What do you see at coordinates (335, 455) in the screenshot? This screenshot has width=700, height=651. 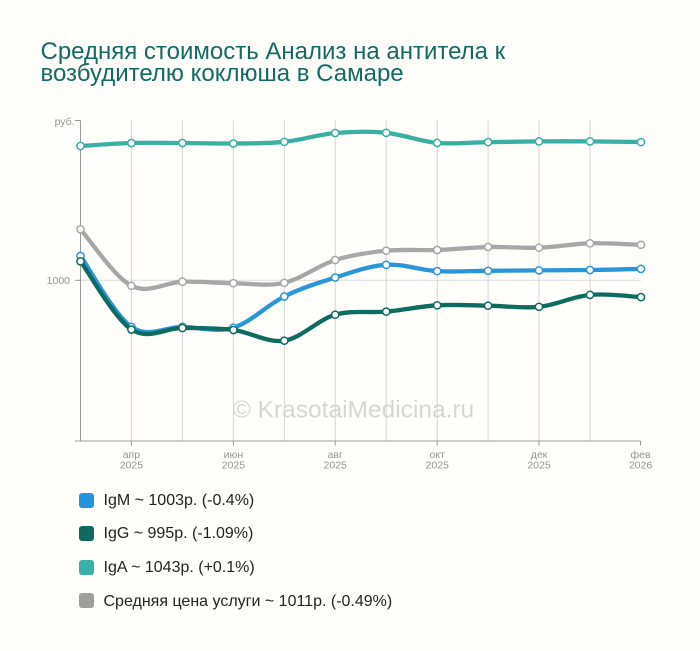 I see `svg-text: авг` at bounding box center [335, 455].